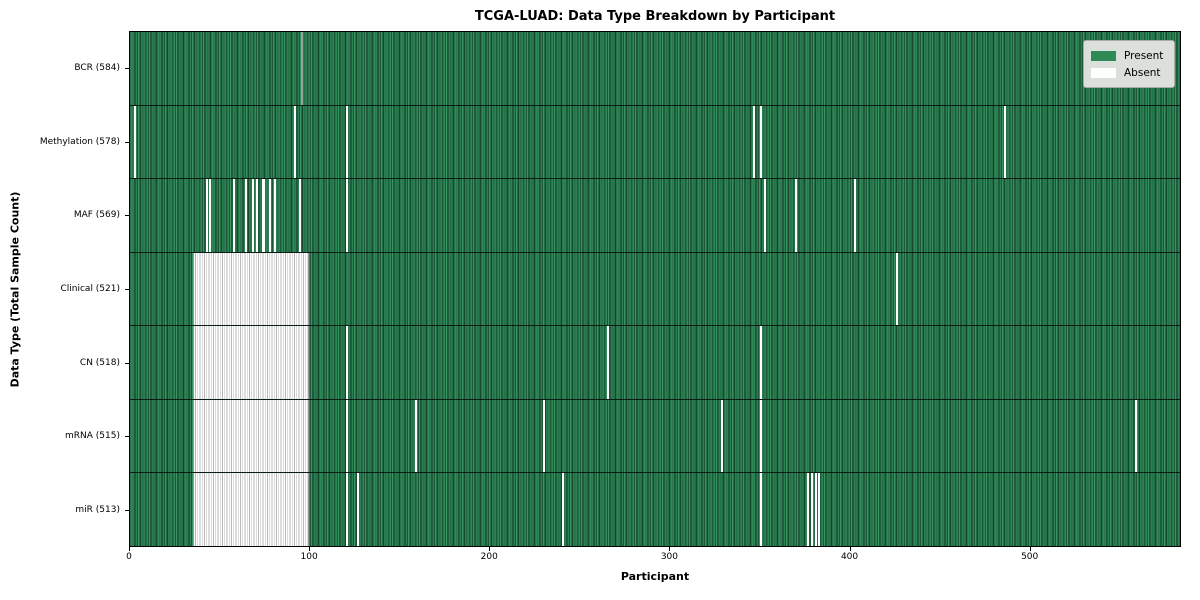  I want to click on legend-item-absent: Absent, so click(1128, 72).